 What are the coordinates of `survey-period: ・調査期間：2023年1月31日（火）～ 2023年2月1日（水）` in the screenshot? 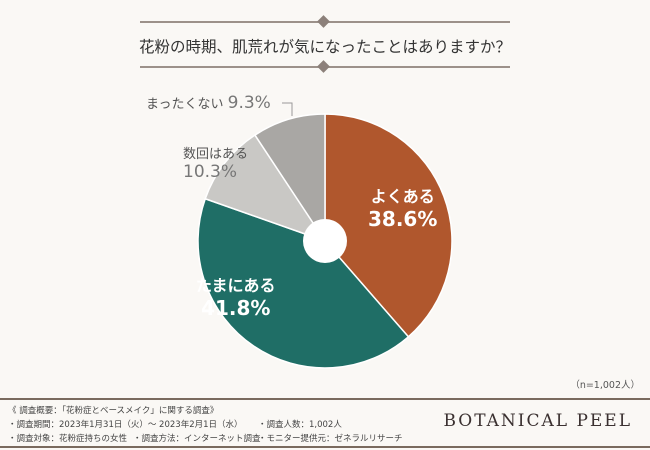 It's located at (125, 425).